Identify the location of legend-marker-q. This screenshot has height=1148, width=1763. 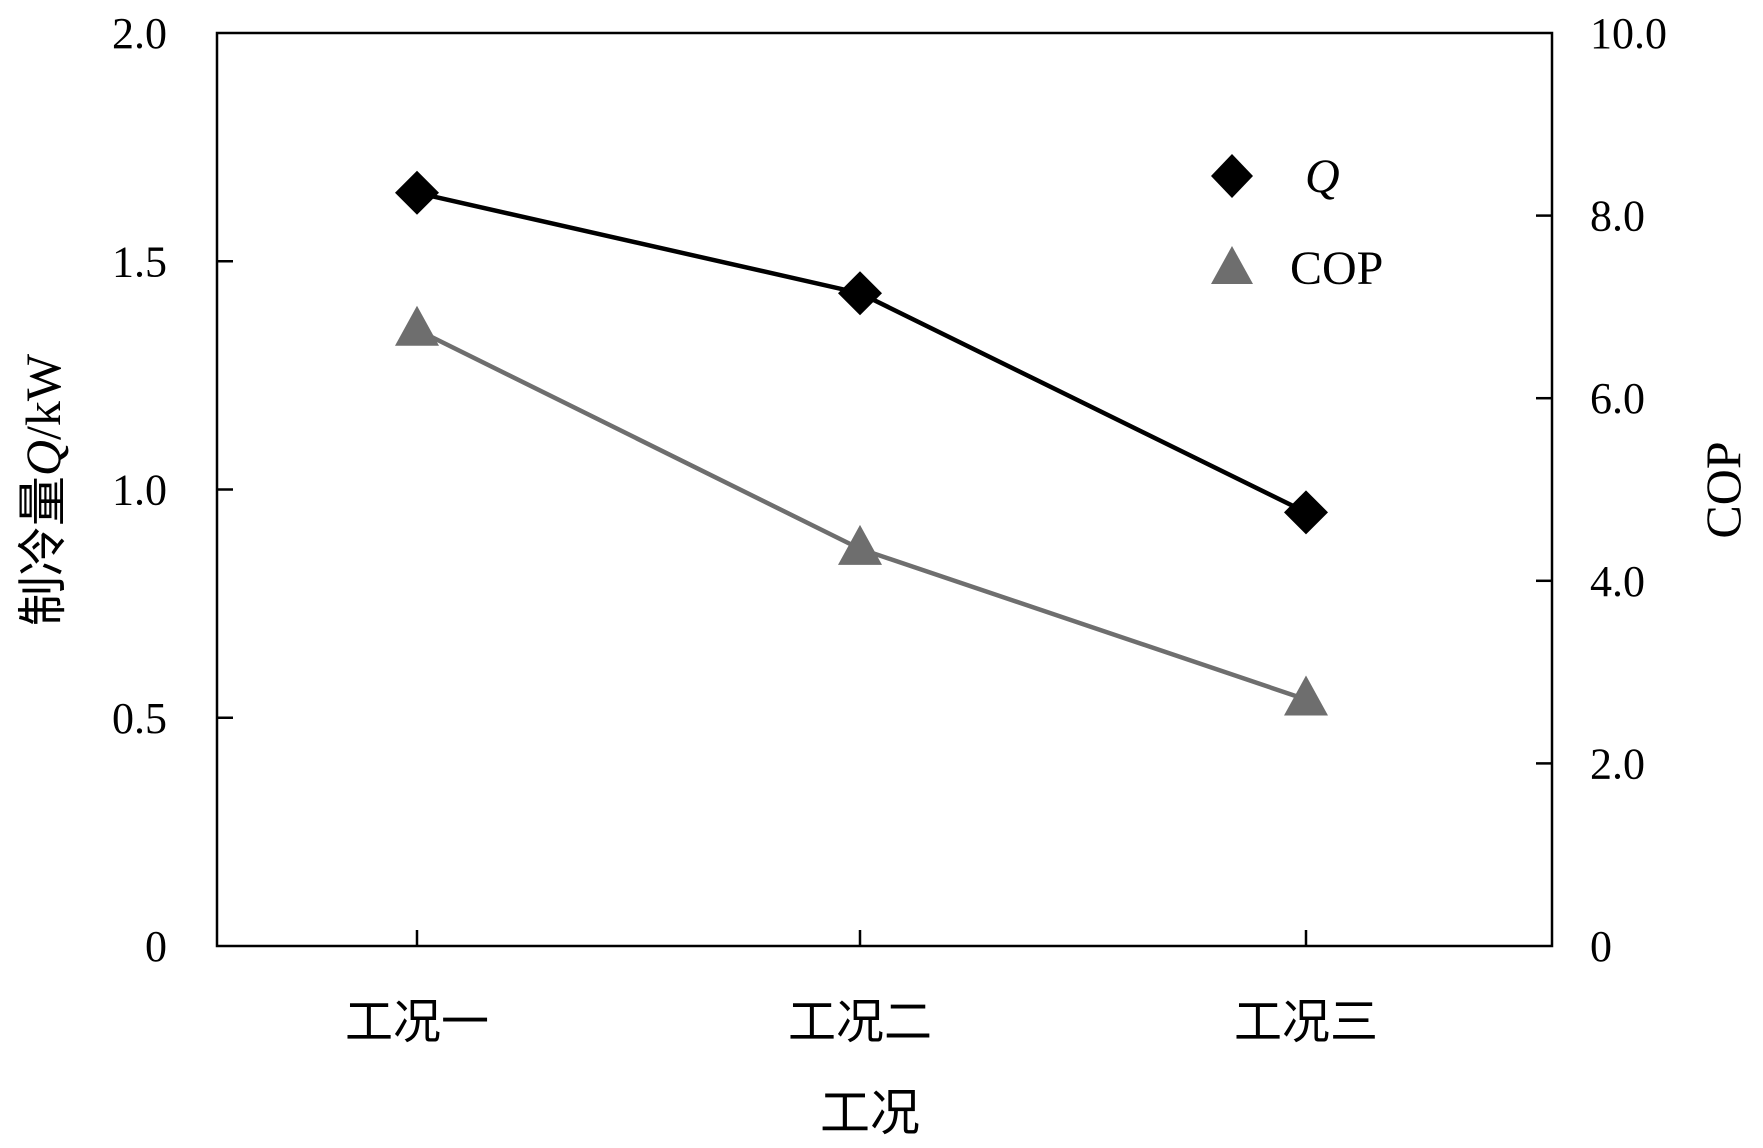
(1232, 176).